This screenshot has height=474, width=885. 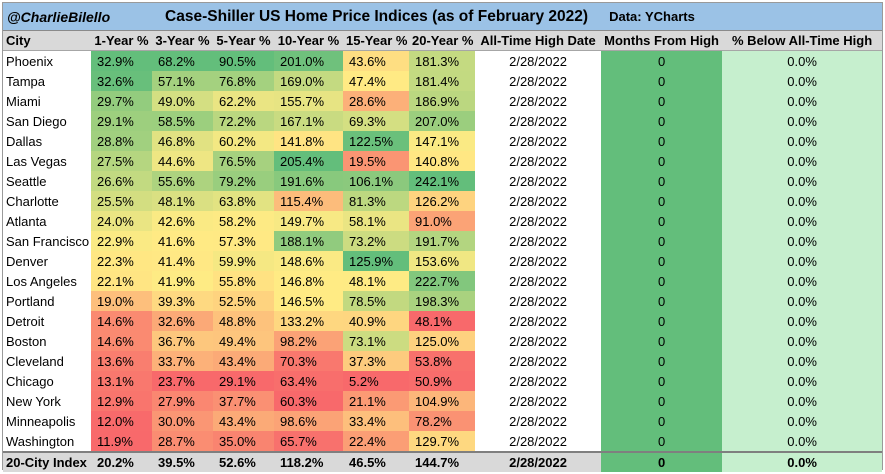 What do you see at coordinates (538, 461) in the screenshot?
I see `footer-ath-date: 2/28/2022` at bounding box center [538, 461].